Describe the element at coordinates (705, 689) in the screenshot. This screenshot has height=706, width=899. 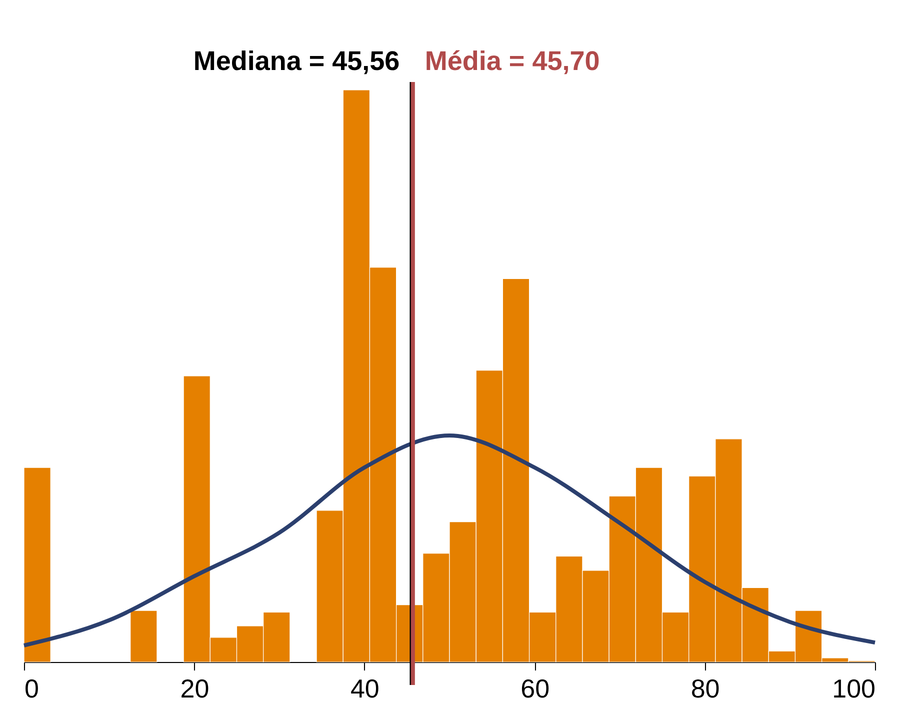
I see `x-tick-label: 80` at that location.